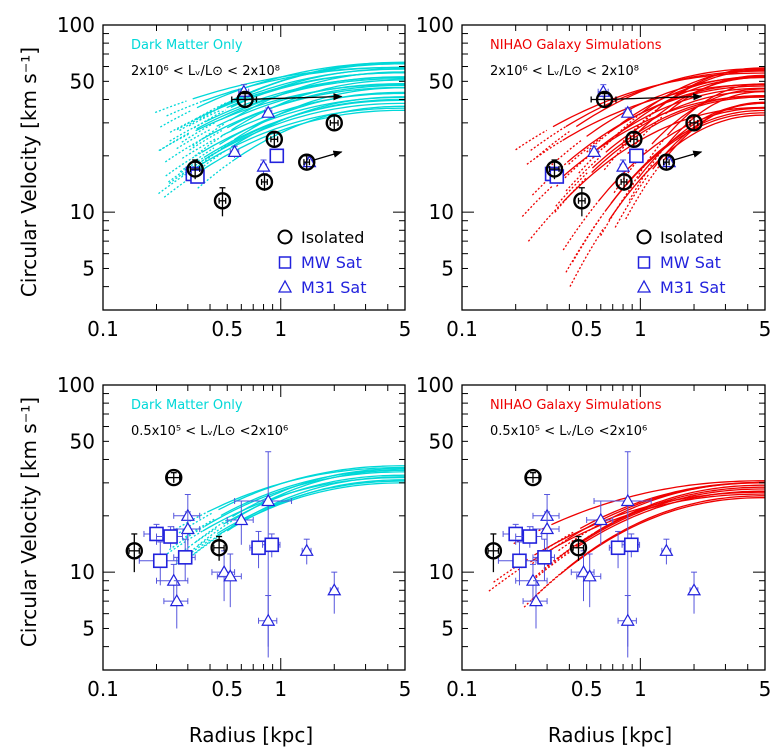 Image resolution: width=781 pixels, height=756 pixels. What do you see at coordinates (29, 522) in the screenshot?
I see `y-axis-label-bottom: Circular Velocity [km s⁻¹]` at bounding box center [29, 522].